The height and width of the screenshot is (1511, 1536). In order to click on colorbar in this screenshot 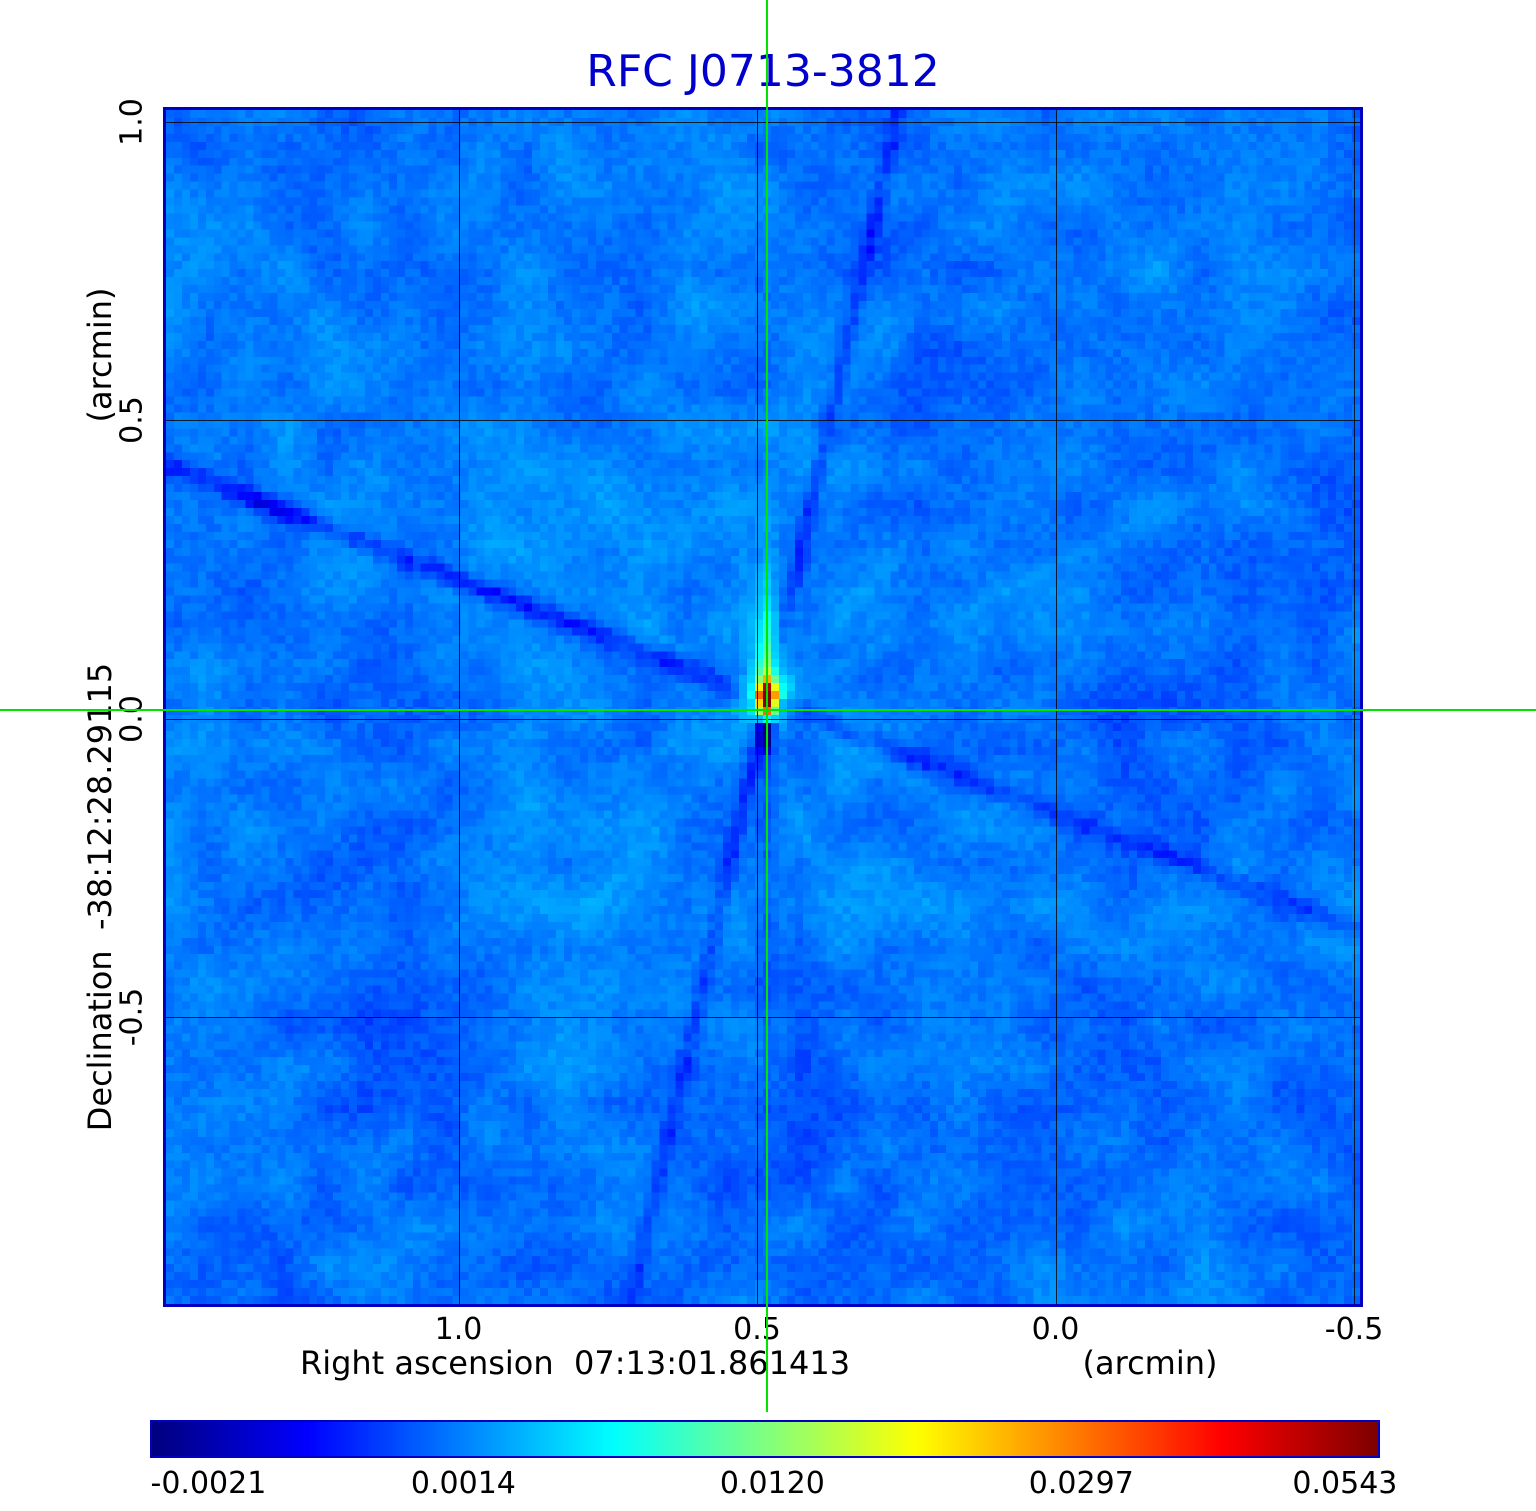, I will do `click(765, 1439)`.